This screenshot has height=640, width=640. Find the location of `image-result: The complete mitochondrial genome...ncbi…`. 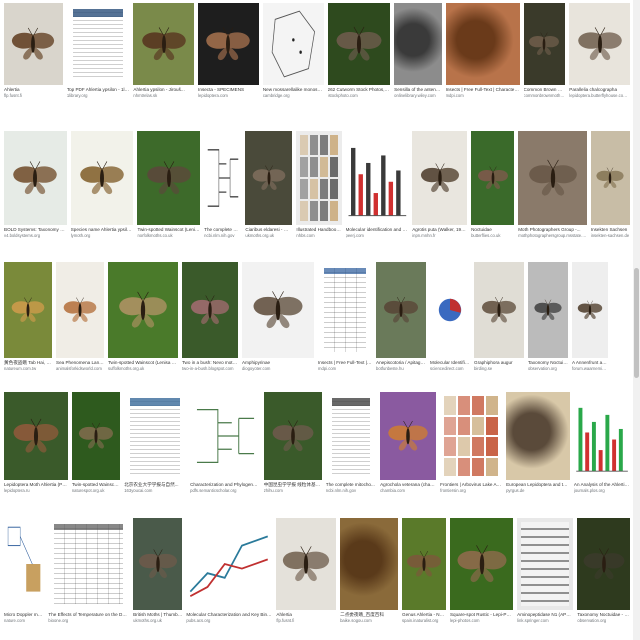

image-result: The complete mitochondrial genome...ncbi… is located at coordinates (223, 184).